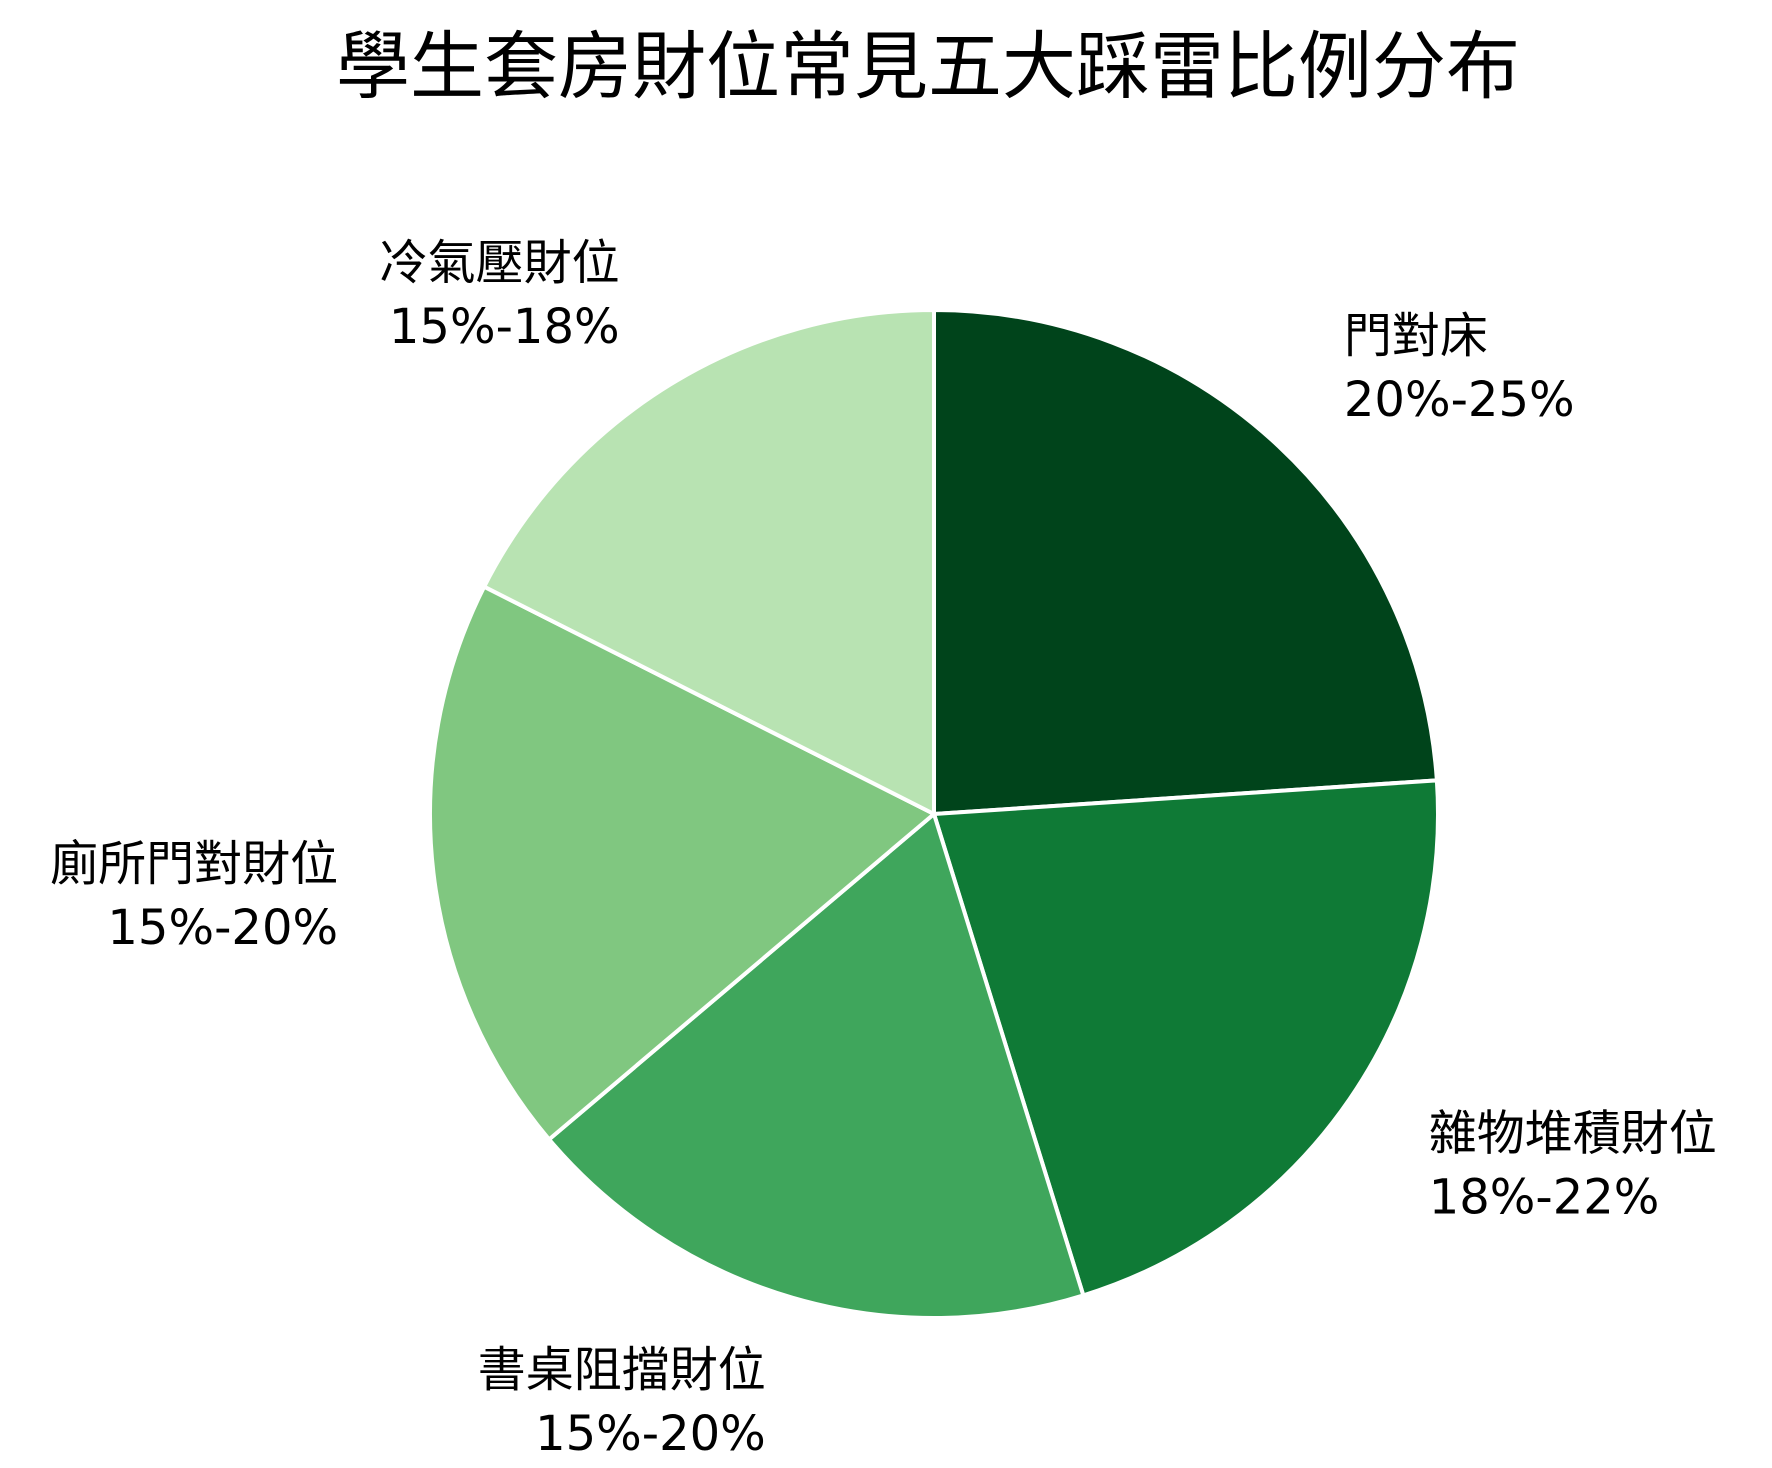 Image resolution: width=1772 pixels, height=1468 pixels. What do you see at coordinates (194, 864) in the screenshot?
I see `slice-label-name: 廁所門對財位` at bounding box center [194, 864].